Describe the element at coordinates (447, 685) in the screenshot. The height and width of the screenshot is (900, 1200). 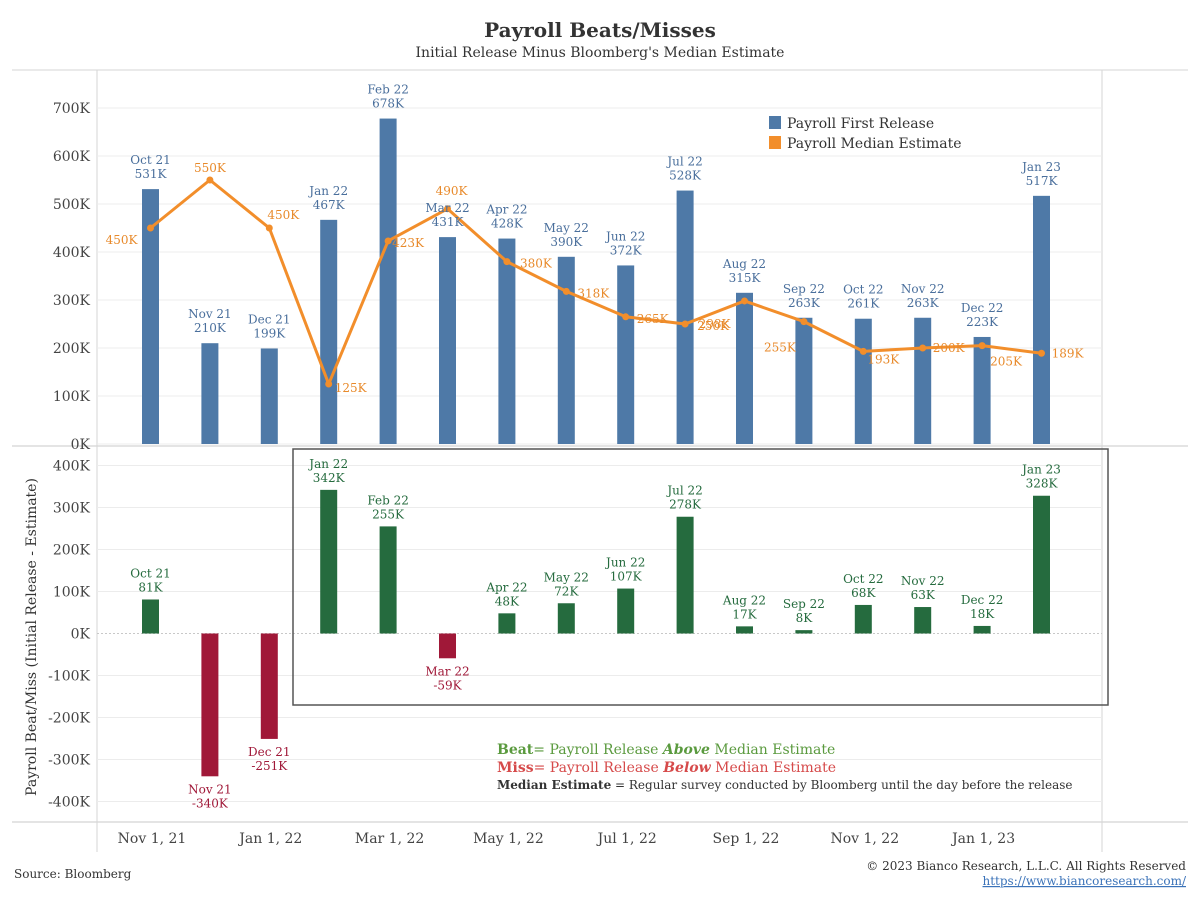
I see `miss-value-label: -59K` at that location.